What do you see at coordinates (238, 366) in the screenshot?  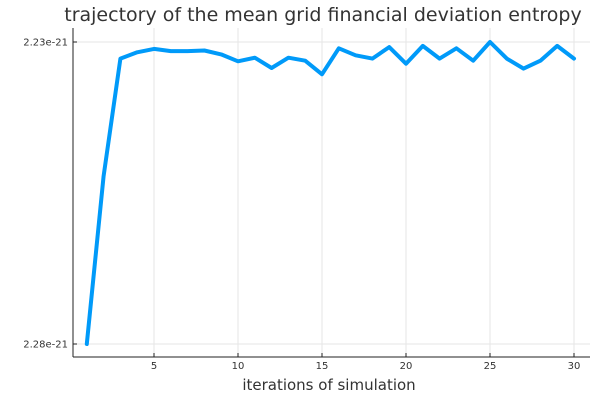 I see `x-tick-label: 10` at bounding box center [238, 366].